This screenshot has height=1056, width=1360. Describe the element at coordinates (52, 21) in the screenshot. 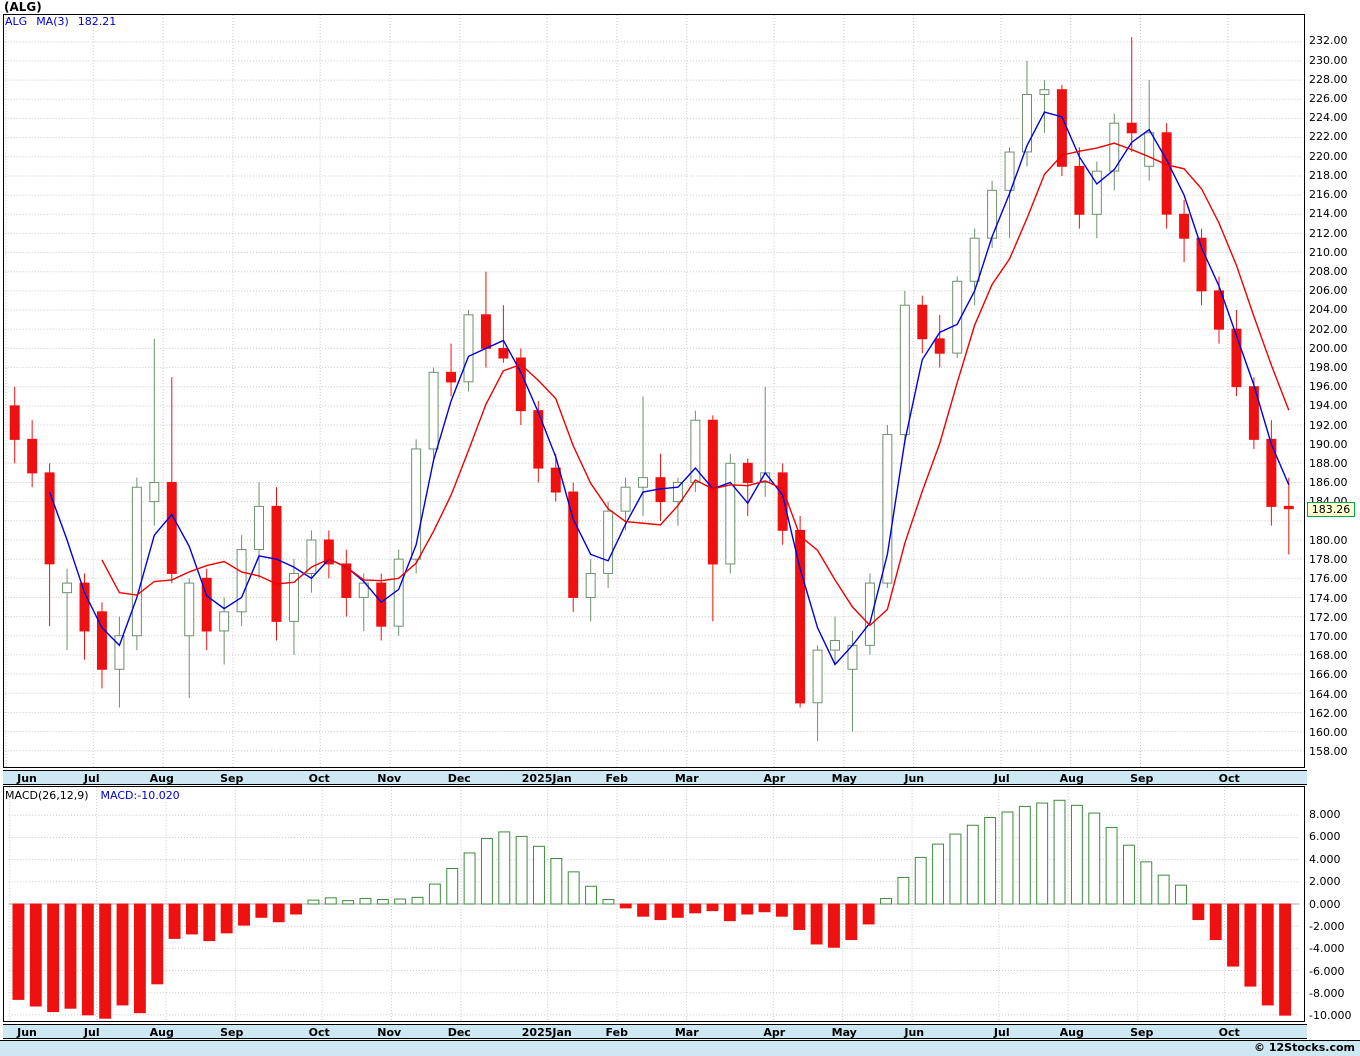

I see `legend-ma-label: MA(3)` at that location.